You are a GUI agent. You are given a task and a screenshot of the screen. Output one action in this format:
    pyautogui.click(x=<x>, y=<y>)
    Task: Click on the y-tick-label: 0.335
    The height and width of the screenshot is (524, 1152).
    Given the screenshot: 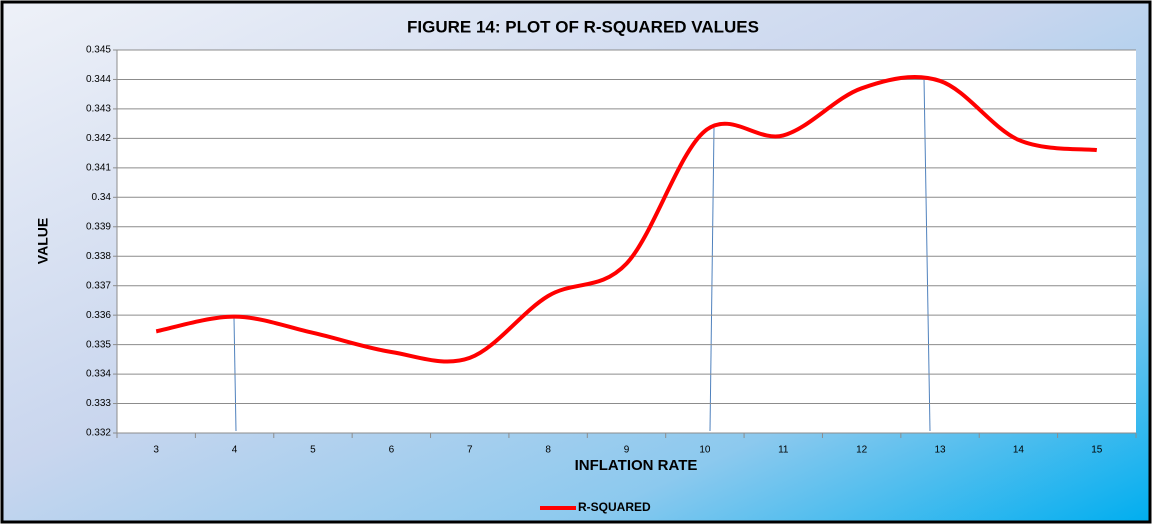 What is the action you would take?
    pyautogui.click(x=98, y=344)
    